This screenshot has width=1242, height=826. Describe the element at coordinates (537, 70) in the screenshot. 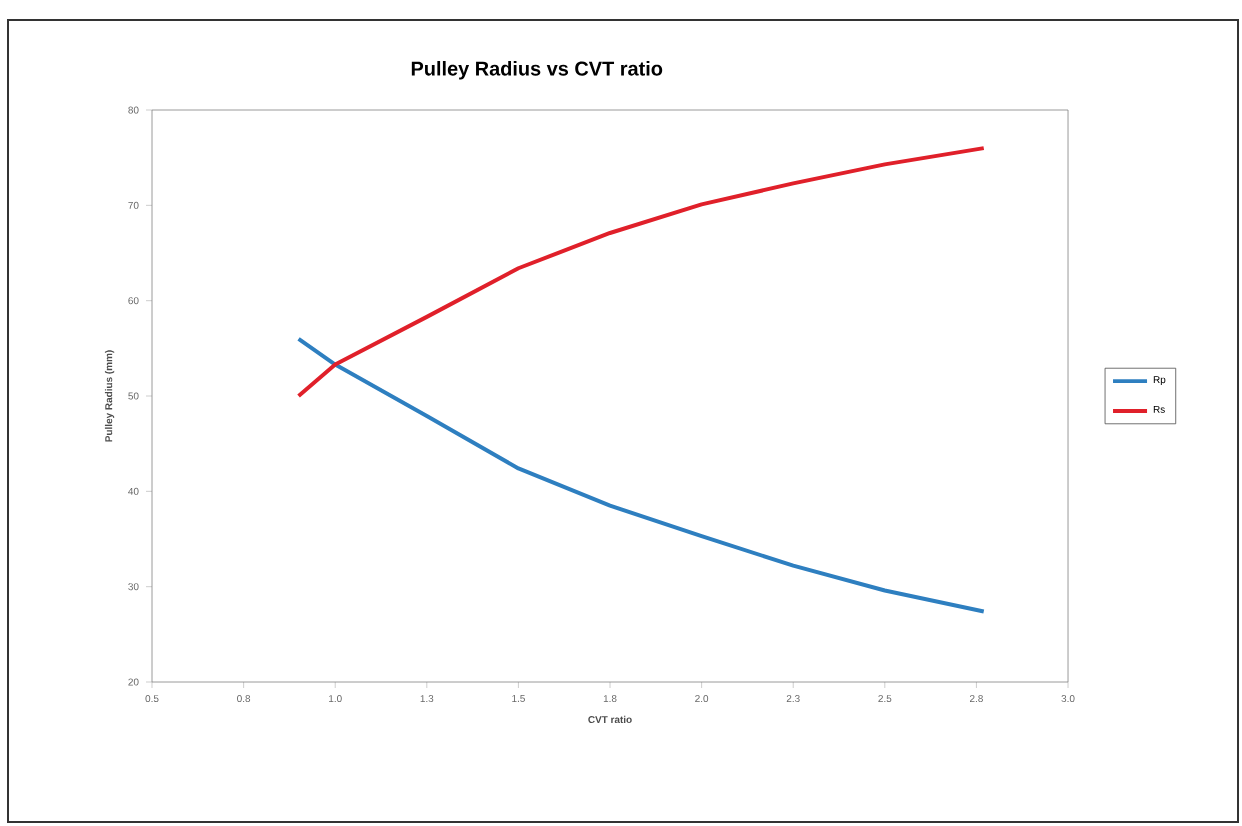

I see `chart-title: Pulley Radius vs CVT ratio` at that location.